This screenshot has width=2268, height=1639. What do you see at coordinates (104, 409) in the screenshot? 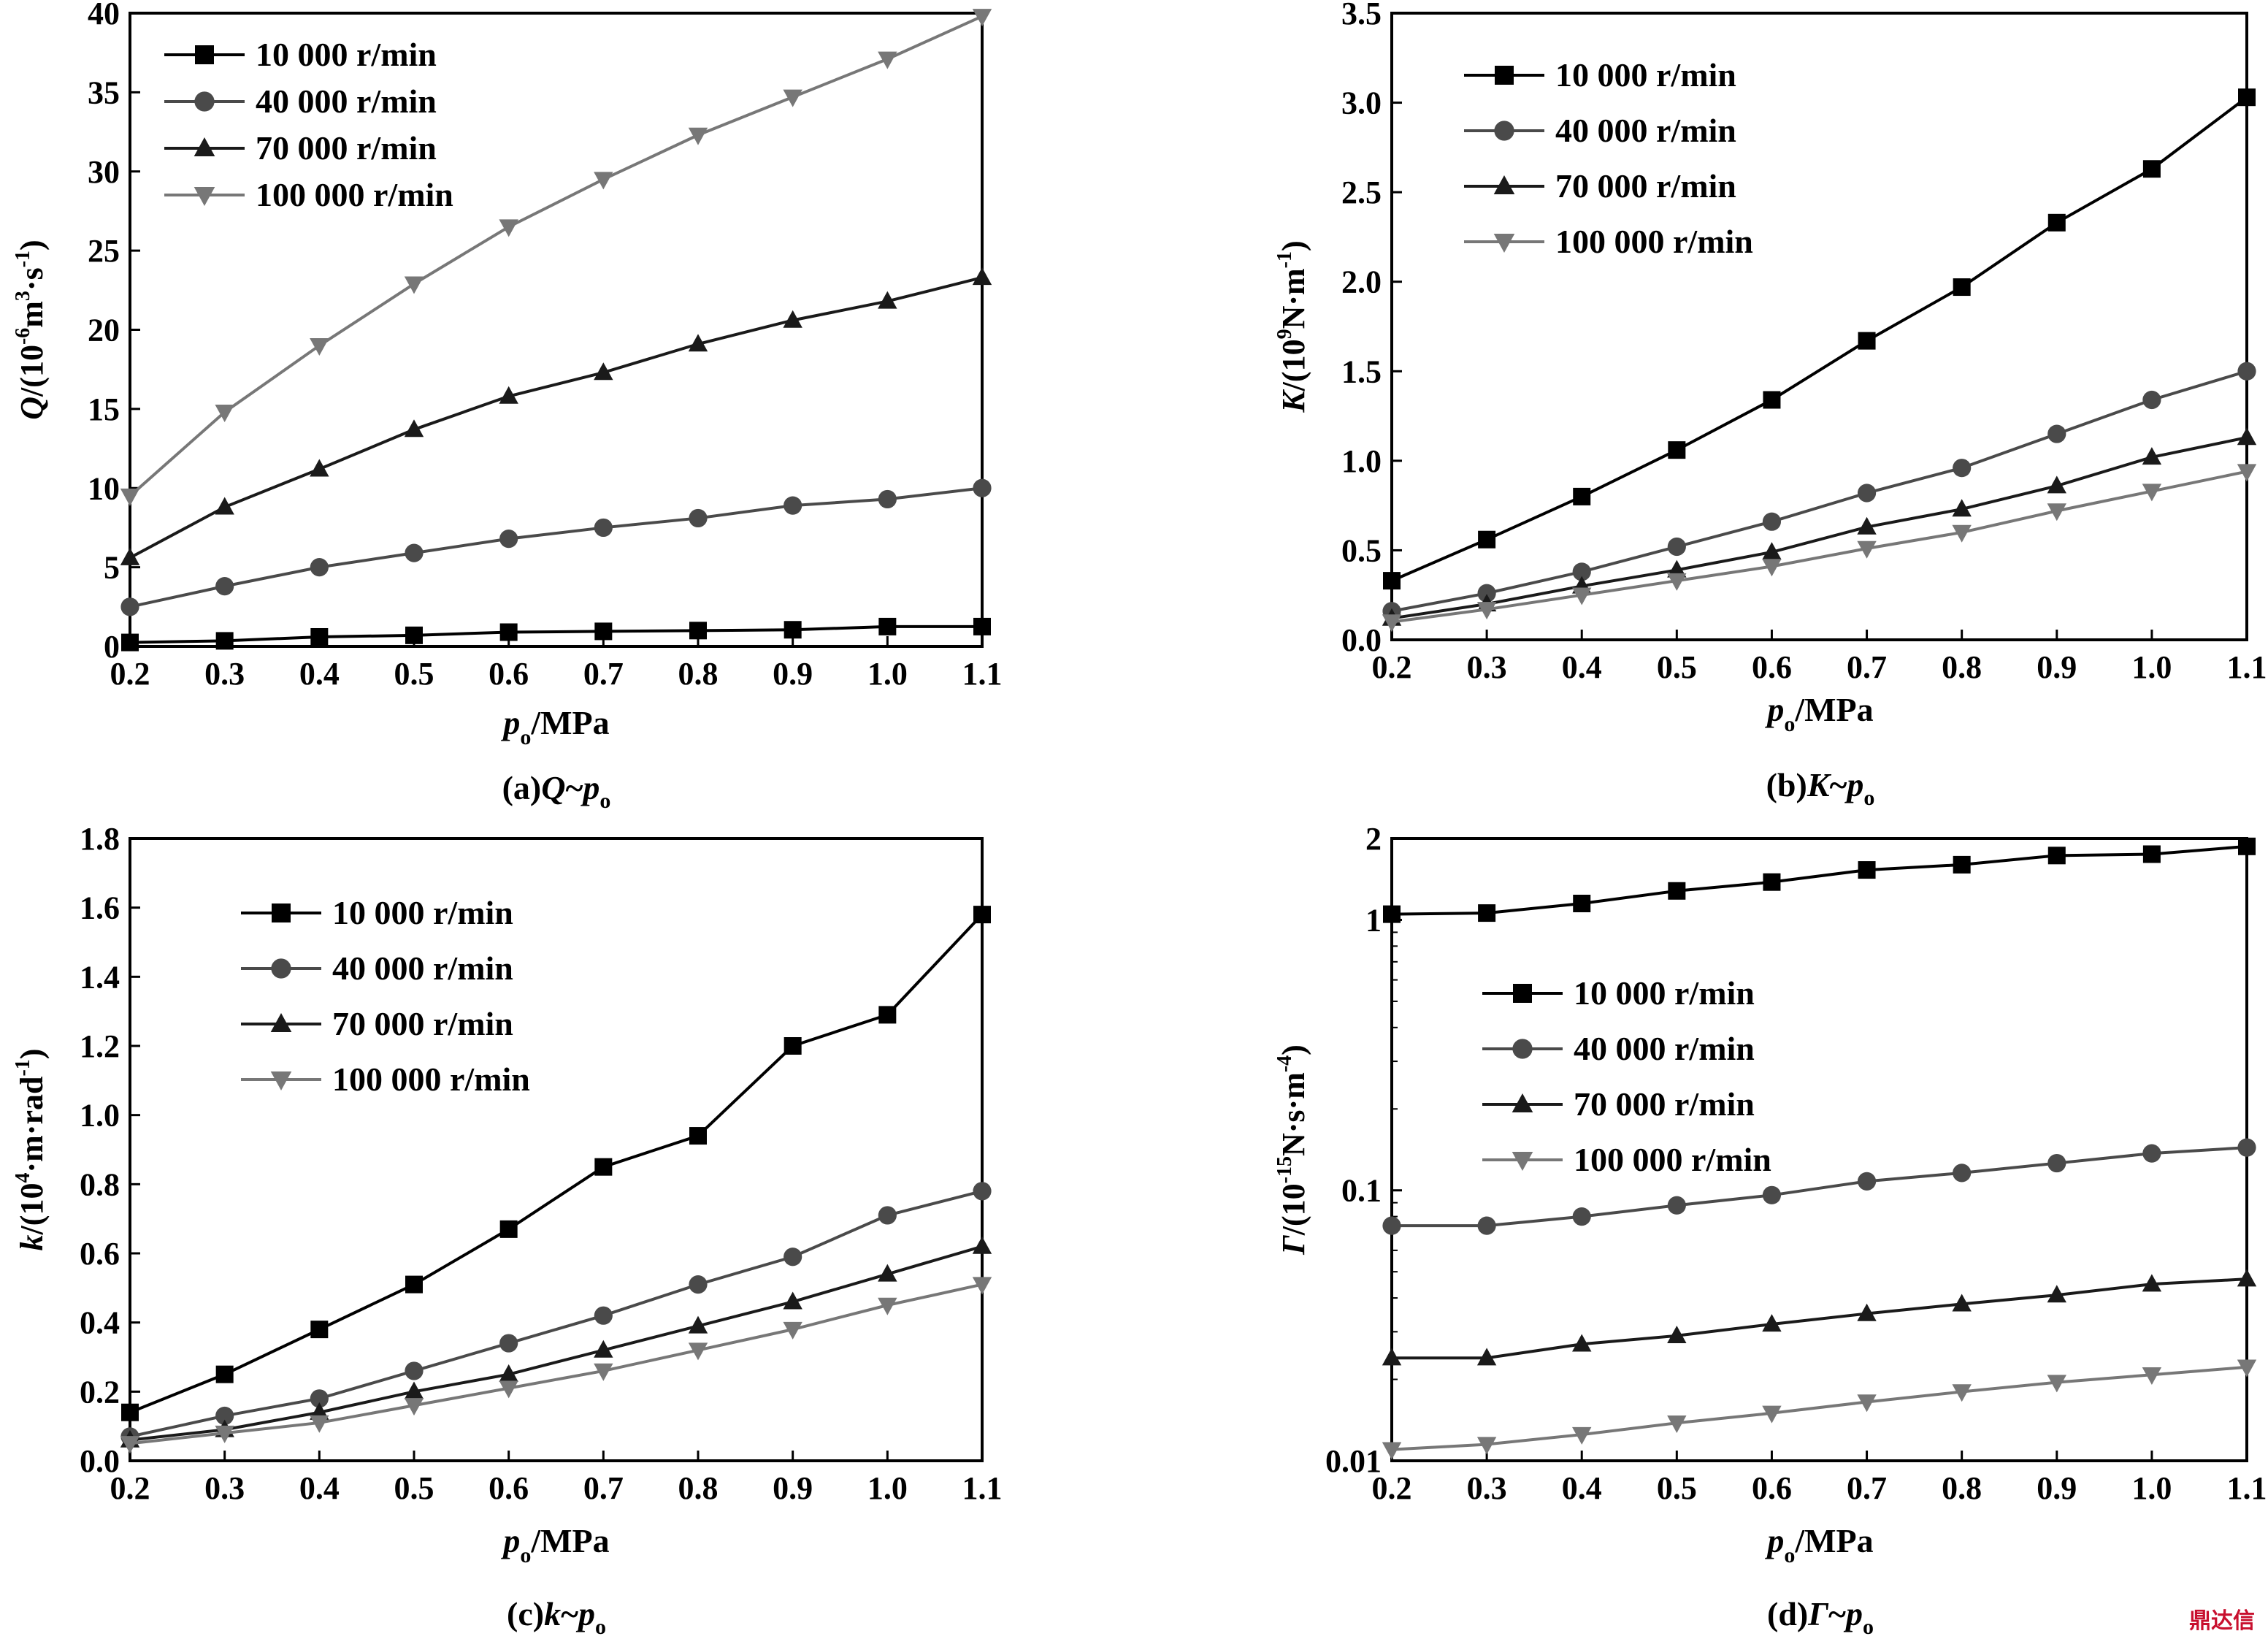
I see `y-tick-label: 15` at bounding box center [104, 409].